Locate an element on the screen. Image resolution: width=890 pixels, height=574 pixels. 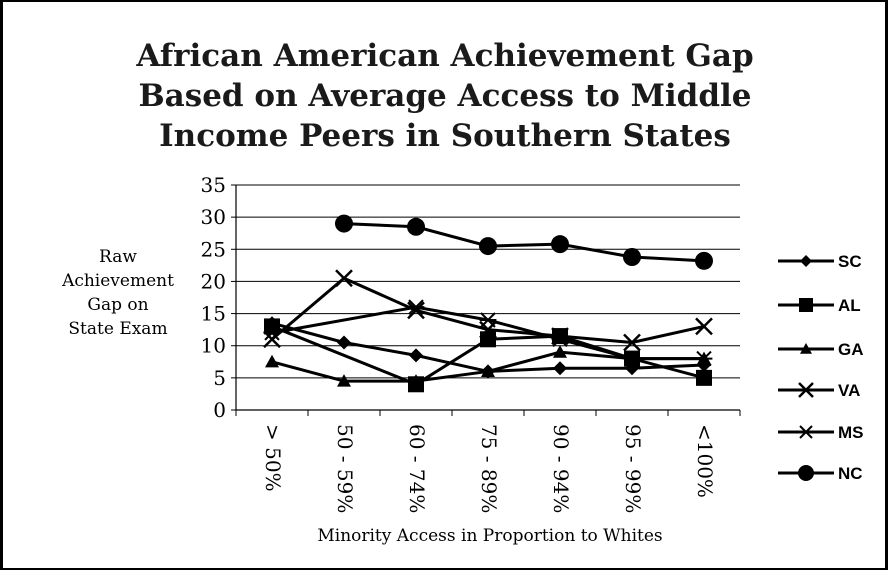
x-tick-label: 95 - 99% is located at coordinates (633, 468).